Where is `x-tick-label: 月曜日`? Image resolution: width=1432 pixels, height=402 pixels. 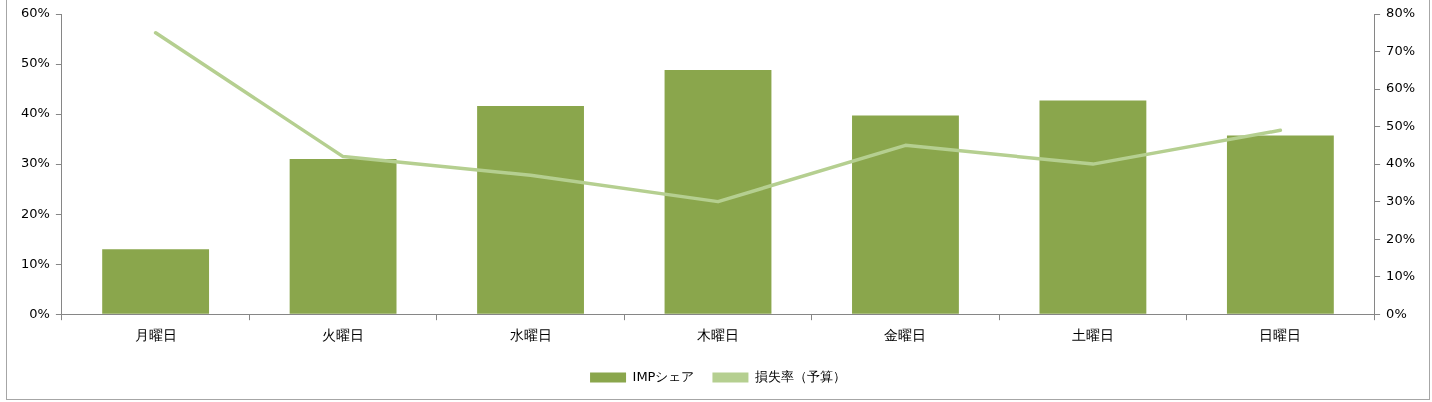
x-tick-label: 月曜日 is located at coordinates (155, 335).